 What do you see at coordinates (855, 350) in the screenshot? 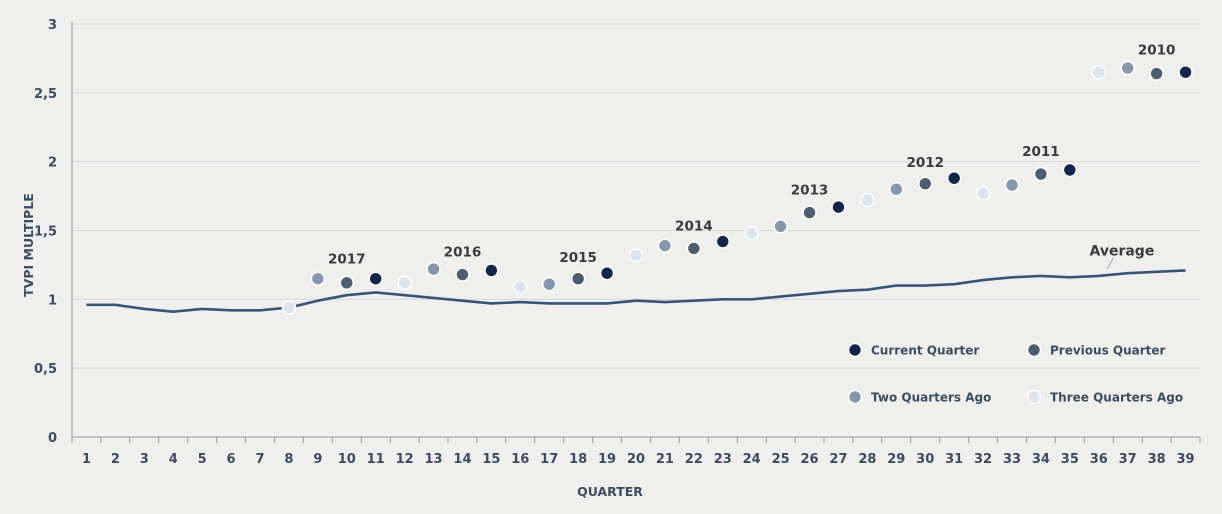
I see `legend-marker-current` at bounding box center [855, 350].